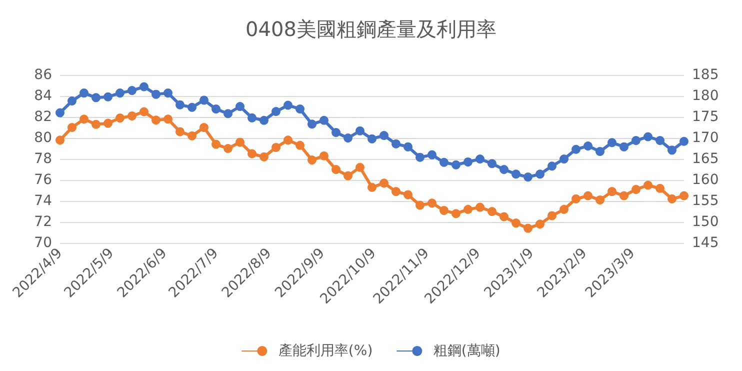 The width and height of the screenshot is (742, 371). I want to click on y2-tick-label: 170, so click(705, 138).